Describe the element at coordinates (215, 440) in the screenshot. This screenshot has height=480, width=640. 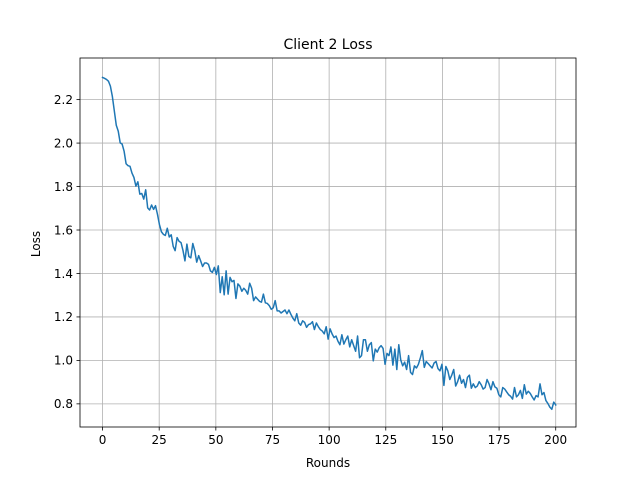
I see `x-tick-label: 50` at that location.